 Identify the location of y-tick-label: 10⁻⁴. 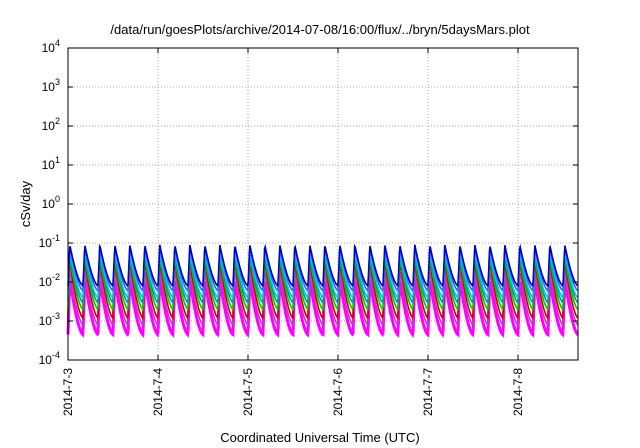
(49, 358).